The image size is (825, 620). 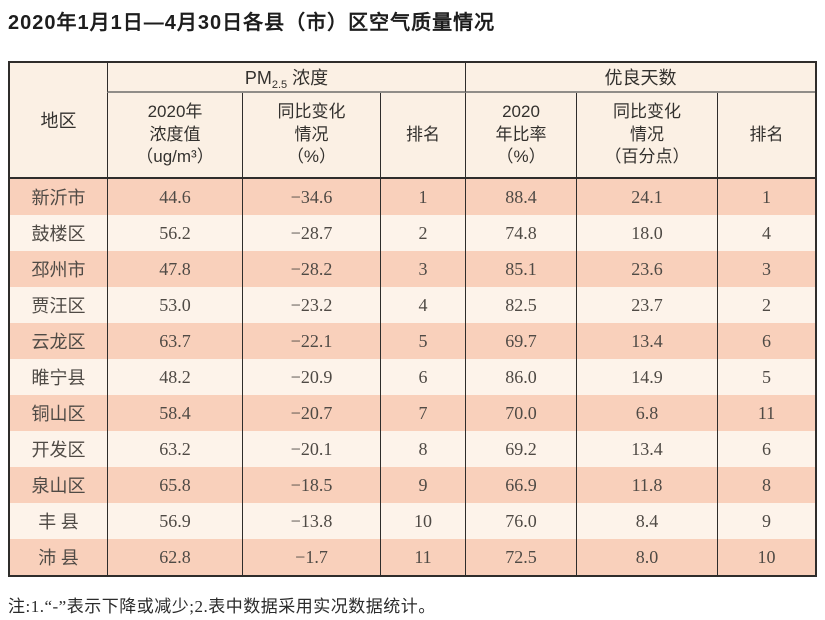 What do you see at coordinates (647, 305) in the screenshot?
I see `good-change-cell: 23.7` at bounding box center [647, 305].